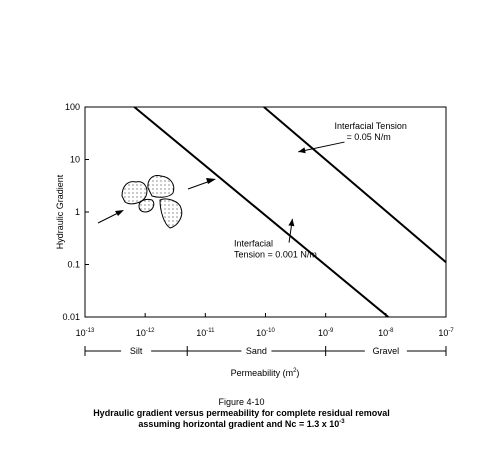 Image resolution: width=483 pixels, height=473 pixels. What do you see at coordinates (386, 333) in the screenshot?
I see `x-tick-label: 10⁻⁸` at bounding box center [386, 333].